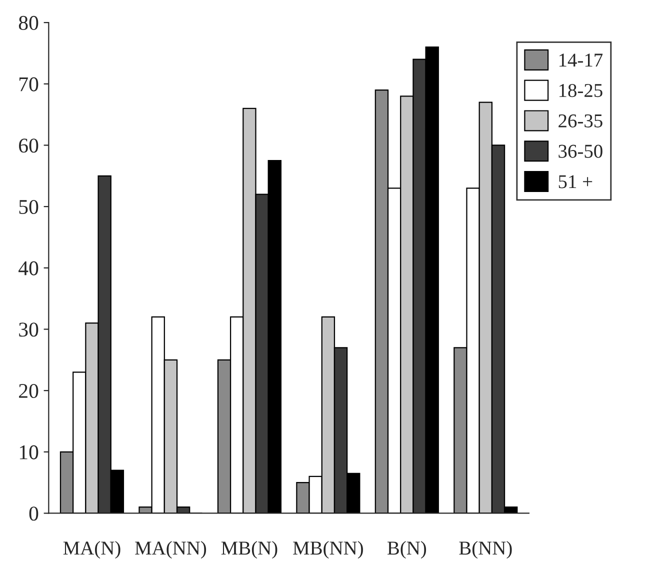 The height and width of the screenshot is (564, 649). What do you see at coordinates (575, 181) in the screenshot?
I see `legend-label: 51 +` at bounding box center [575, 181].